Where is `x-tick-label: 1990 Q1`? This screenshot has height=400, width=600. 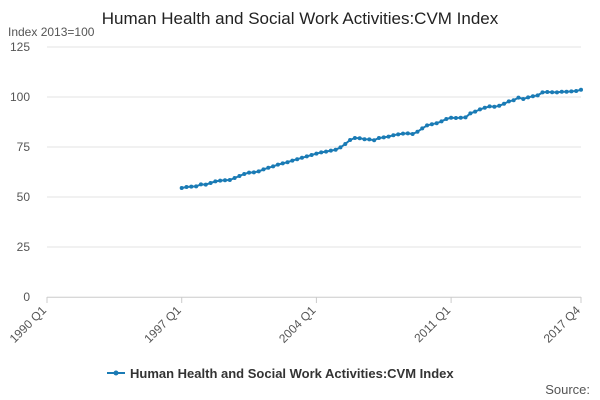
x-tick-label: 1990 Q1 is located at coordinates (28, 324).